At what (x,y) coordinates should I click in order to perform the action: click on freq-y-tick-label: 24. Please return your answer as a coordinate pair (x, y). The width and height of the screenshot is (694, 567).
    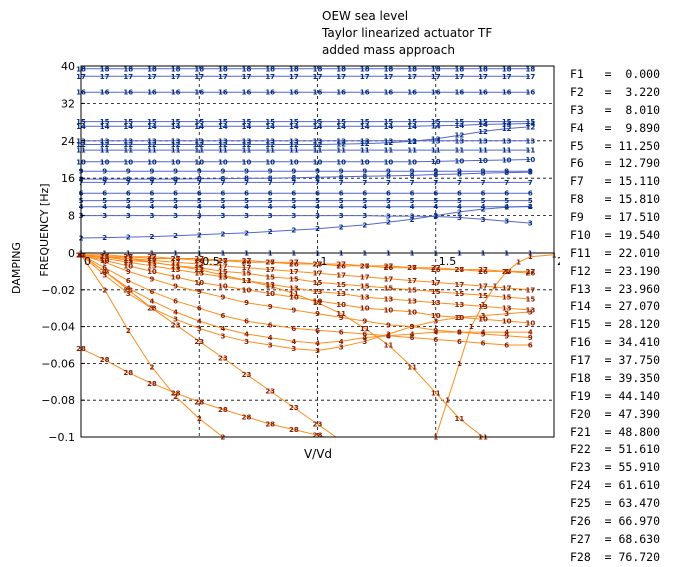
    Looking at the image, I should click on (68, 141).